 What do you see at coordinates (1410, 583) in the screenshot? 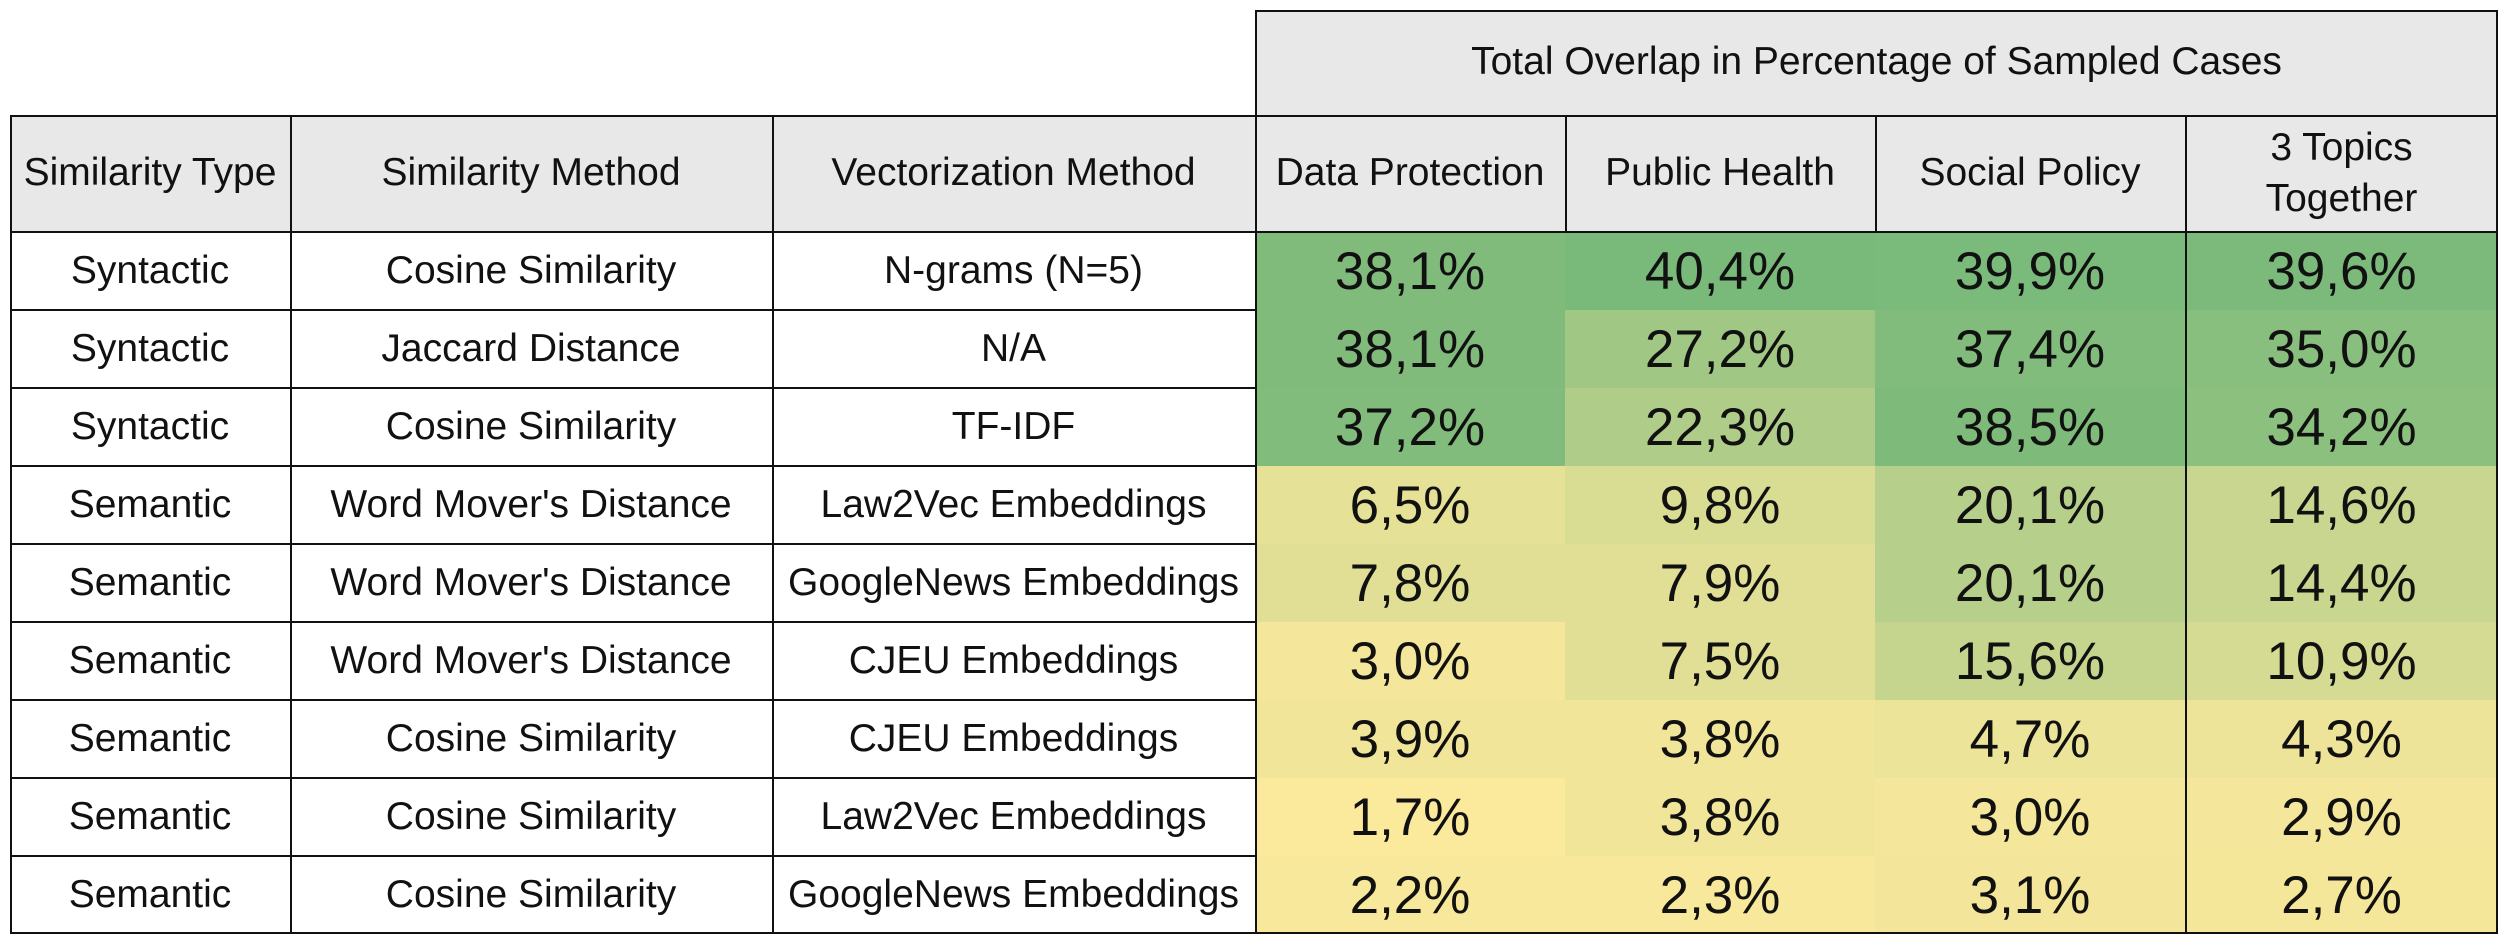
I see `cell-overlap-value: 7,8%` at bounding box center [1410, 583].